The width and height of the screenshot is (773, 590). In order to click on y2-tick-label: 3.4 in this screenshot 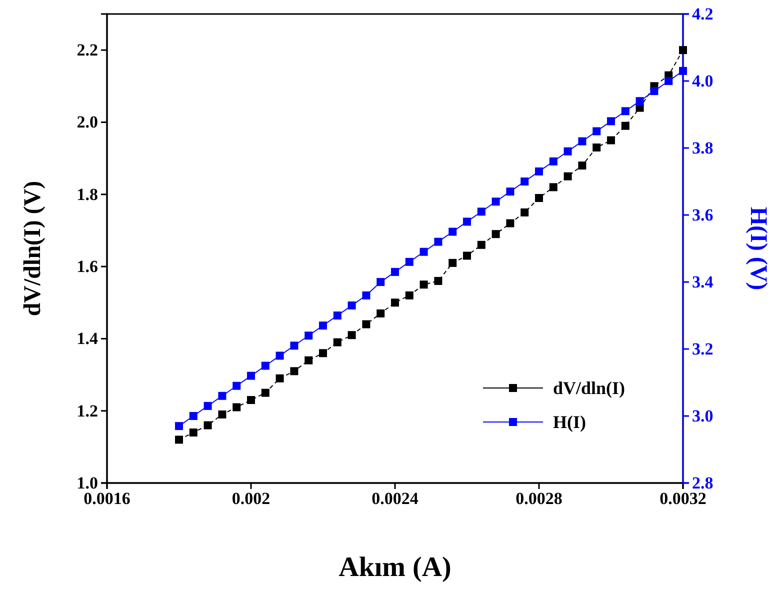, I will do `click(703, 282)`.